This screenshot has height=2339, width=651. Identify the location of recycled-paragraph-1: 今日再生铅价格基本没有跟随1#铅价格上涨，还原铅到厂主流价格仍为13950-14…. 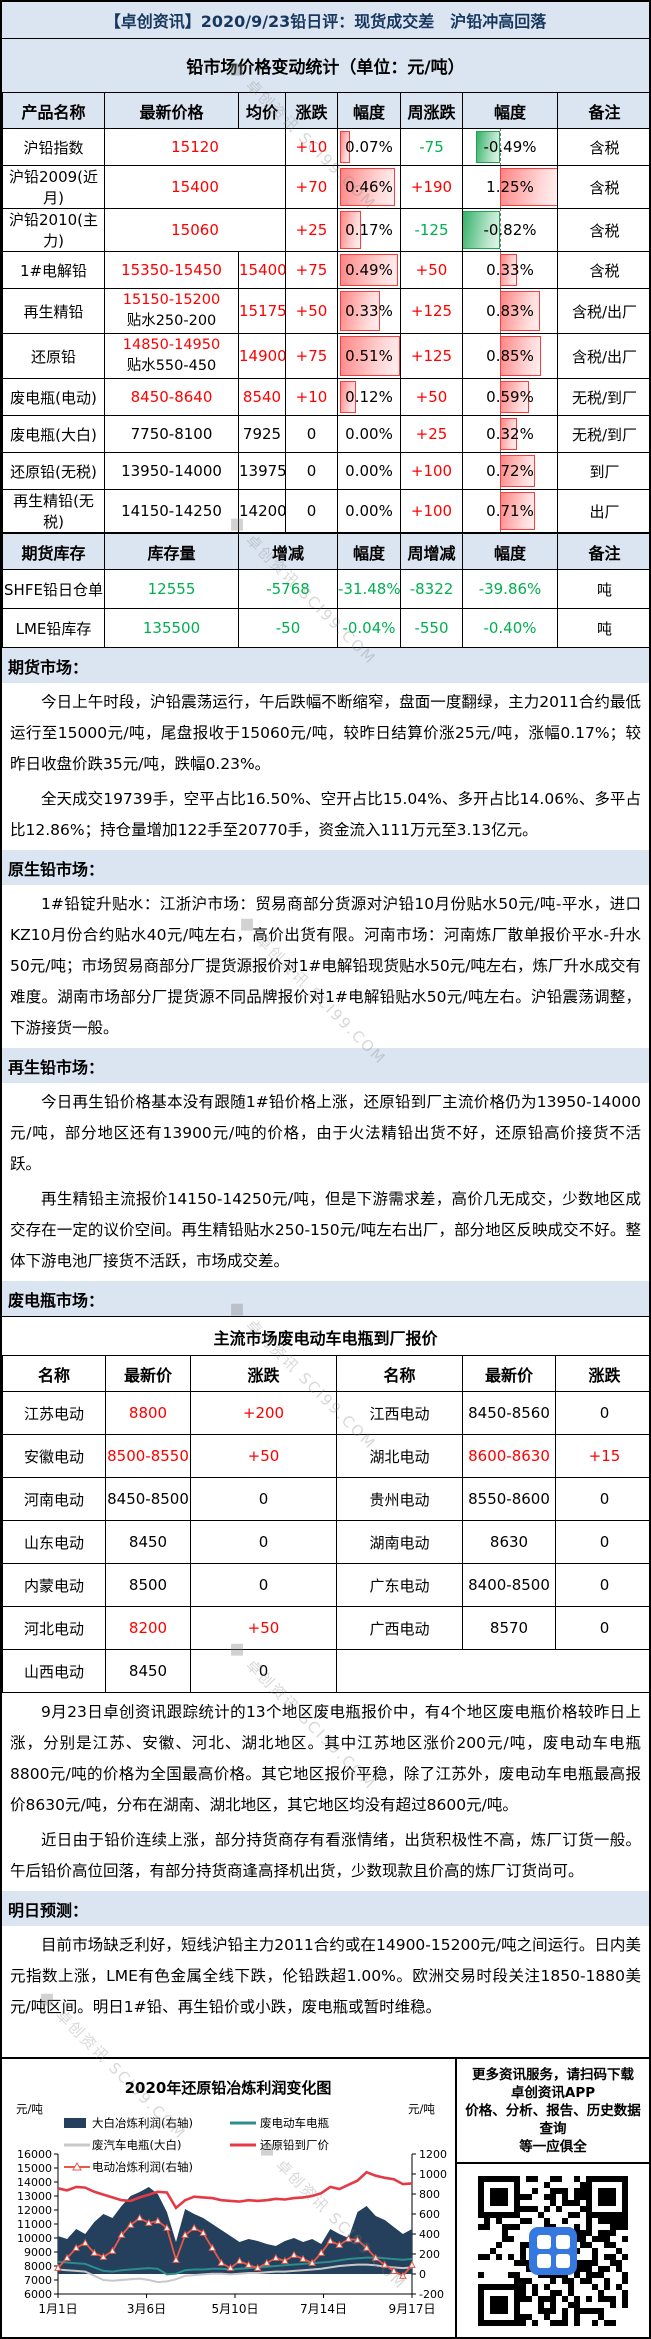
(325, 1133).